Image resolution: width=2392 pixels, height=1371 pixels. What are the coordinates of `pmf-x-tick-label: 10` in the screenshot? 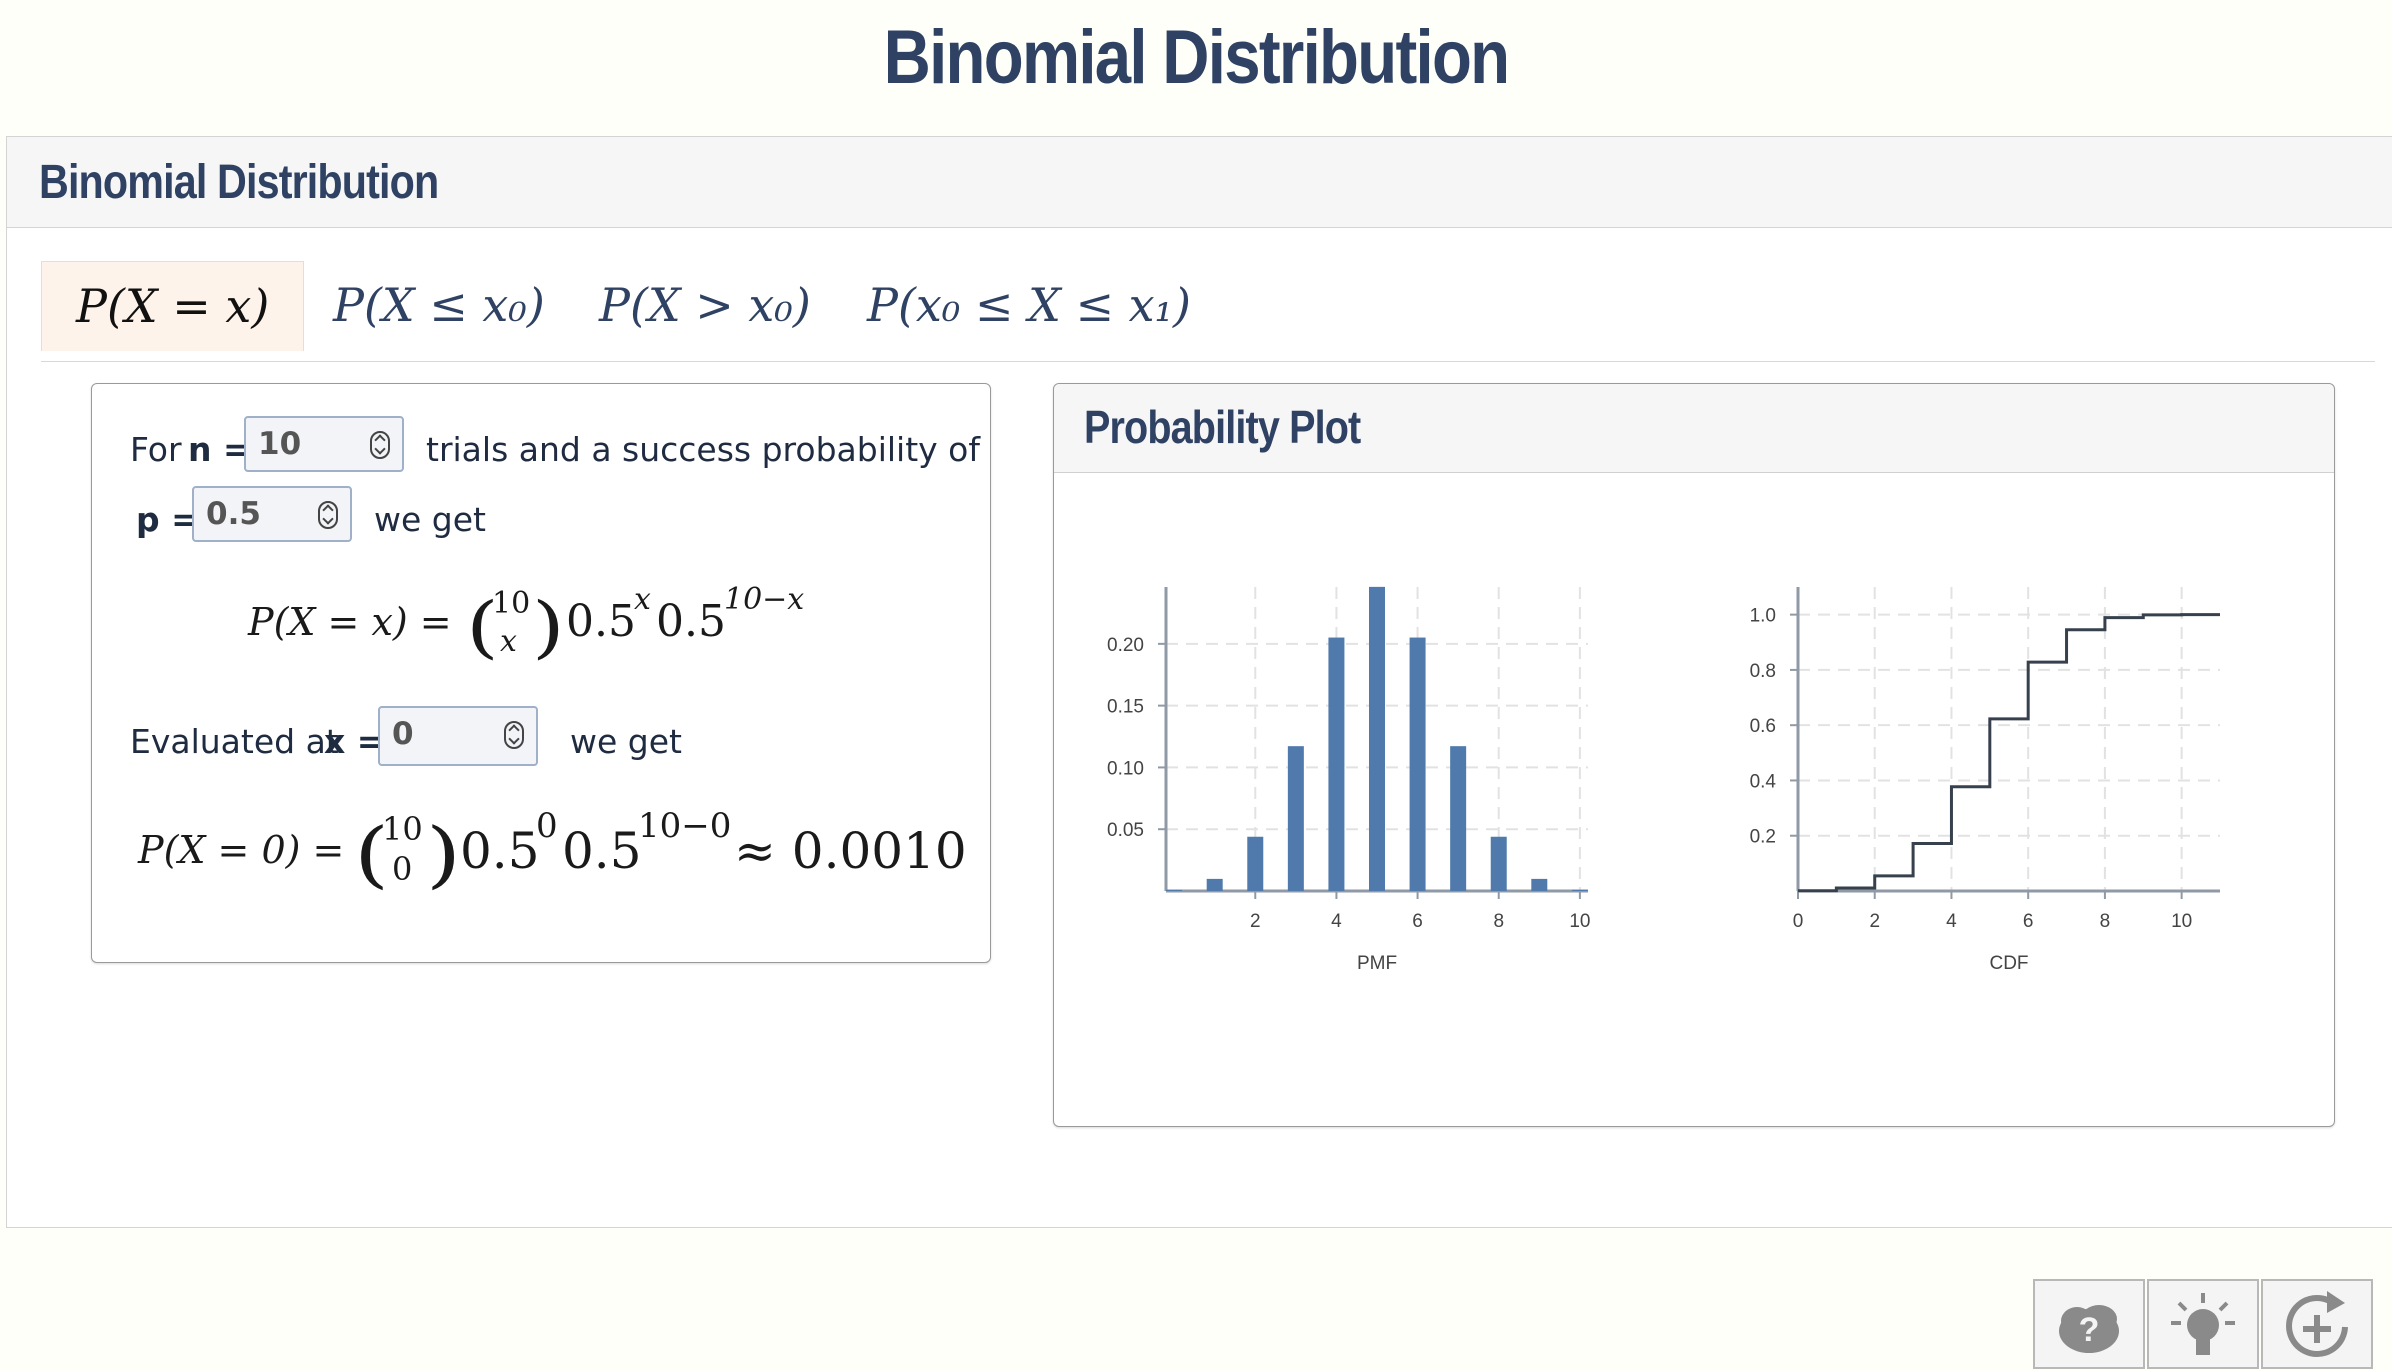 It's located at (1579, 921).